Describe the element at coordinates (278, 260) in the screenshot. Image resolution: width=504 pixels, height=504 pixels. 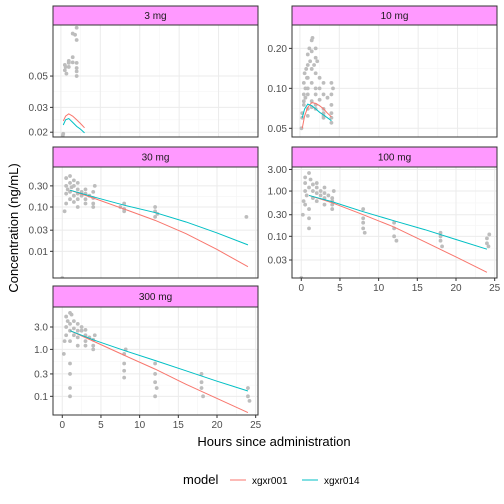
I see `y-tick-label: 0.03` at that location.